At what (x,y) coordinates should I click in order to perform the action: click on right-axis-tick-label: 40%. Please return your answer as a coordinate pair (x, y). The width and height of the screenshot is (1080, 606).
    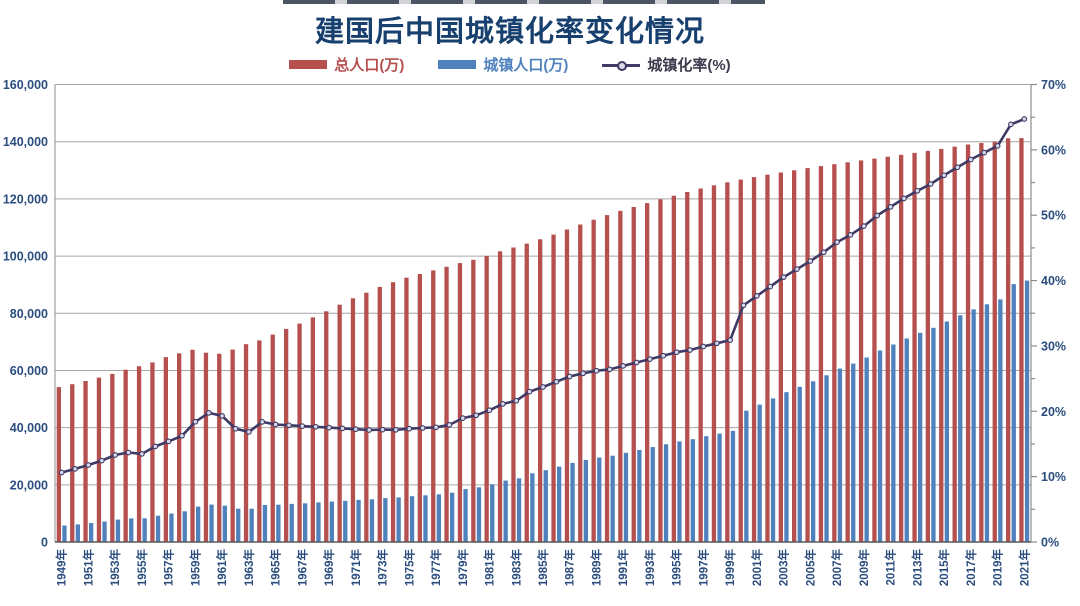
    Looking at the image, I should click on (1053, 281).